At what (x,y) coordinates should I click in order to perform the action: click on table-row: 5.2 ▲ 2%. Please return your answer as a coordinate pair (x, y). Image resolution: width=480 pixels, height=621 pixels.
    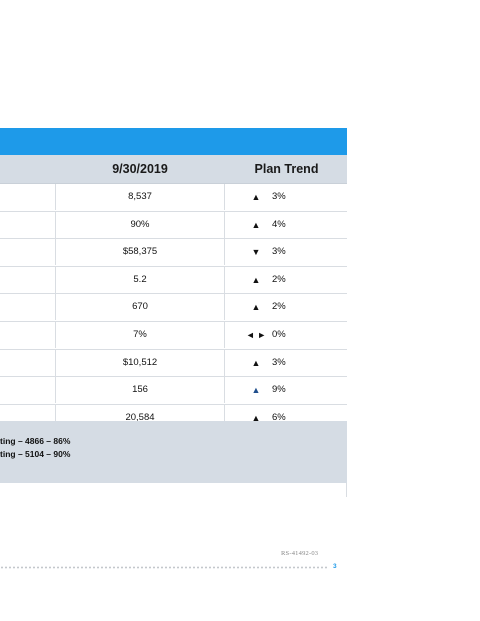
    Looking at the image, I should click on (173, 280).